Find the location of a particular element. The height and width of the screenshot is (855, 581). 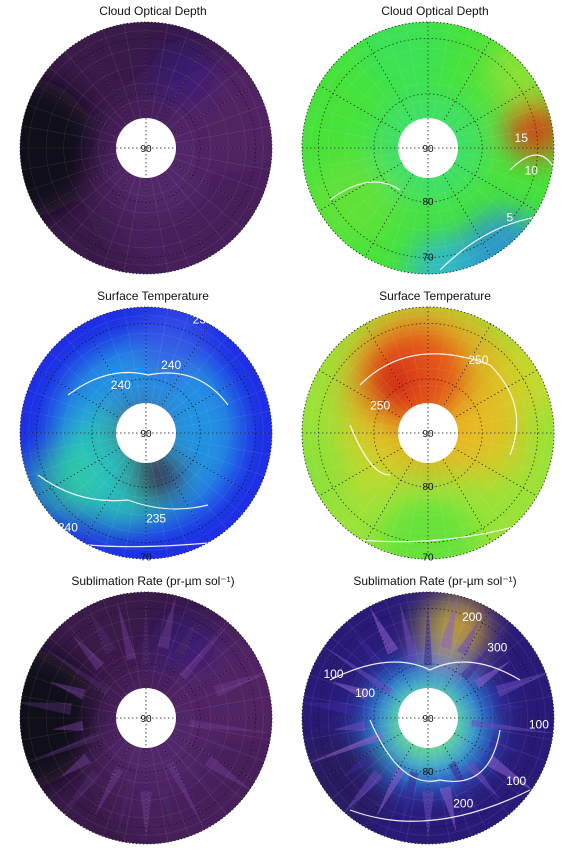

polar-plot: 90 70 235 240 240 235 240 235 is located at coordinates (146, 435).